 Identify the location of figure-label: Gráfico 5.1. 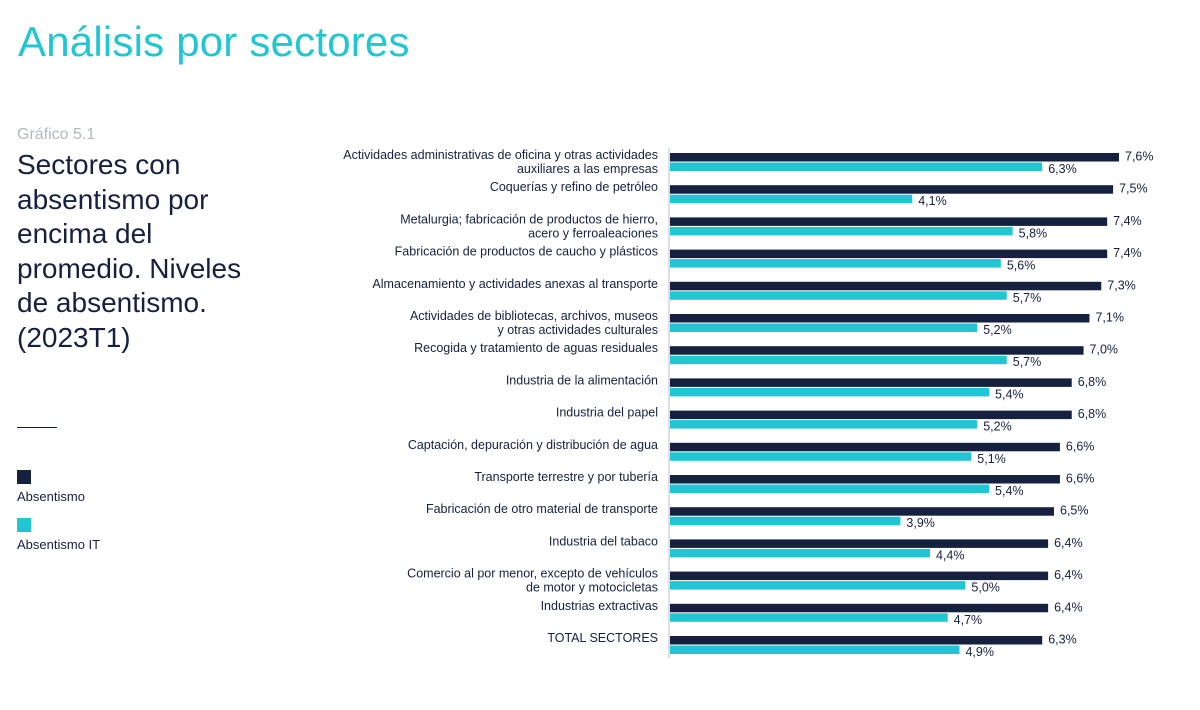
(56, 134).